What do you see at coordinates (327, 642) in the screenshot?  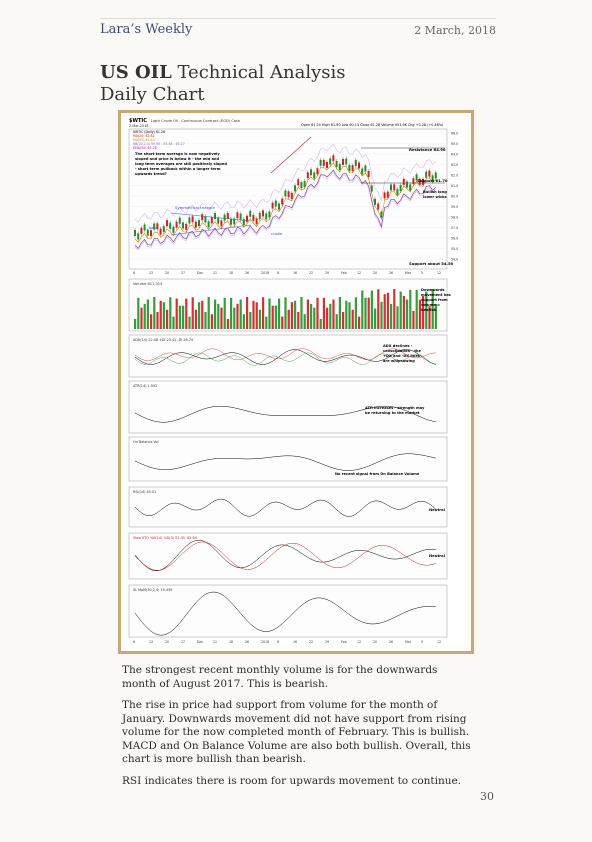 I see `x-tick: 29` at bounding box center [327, 642].